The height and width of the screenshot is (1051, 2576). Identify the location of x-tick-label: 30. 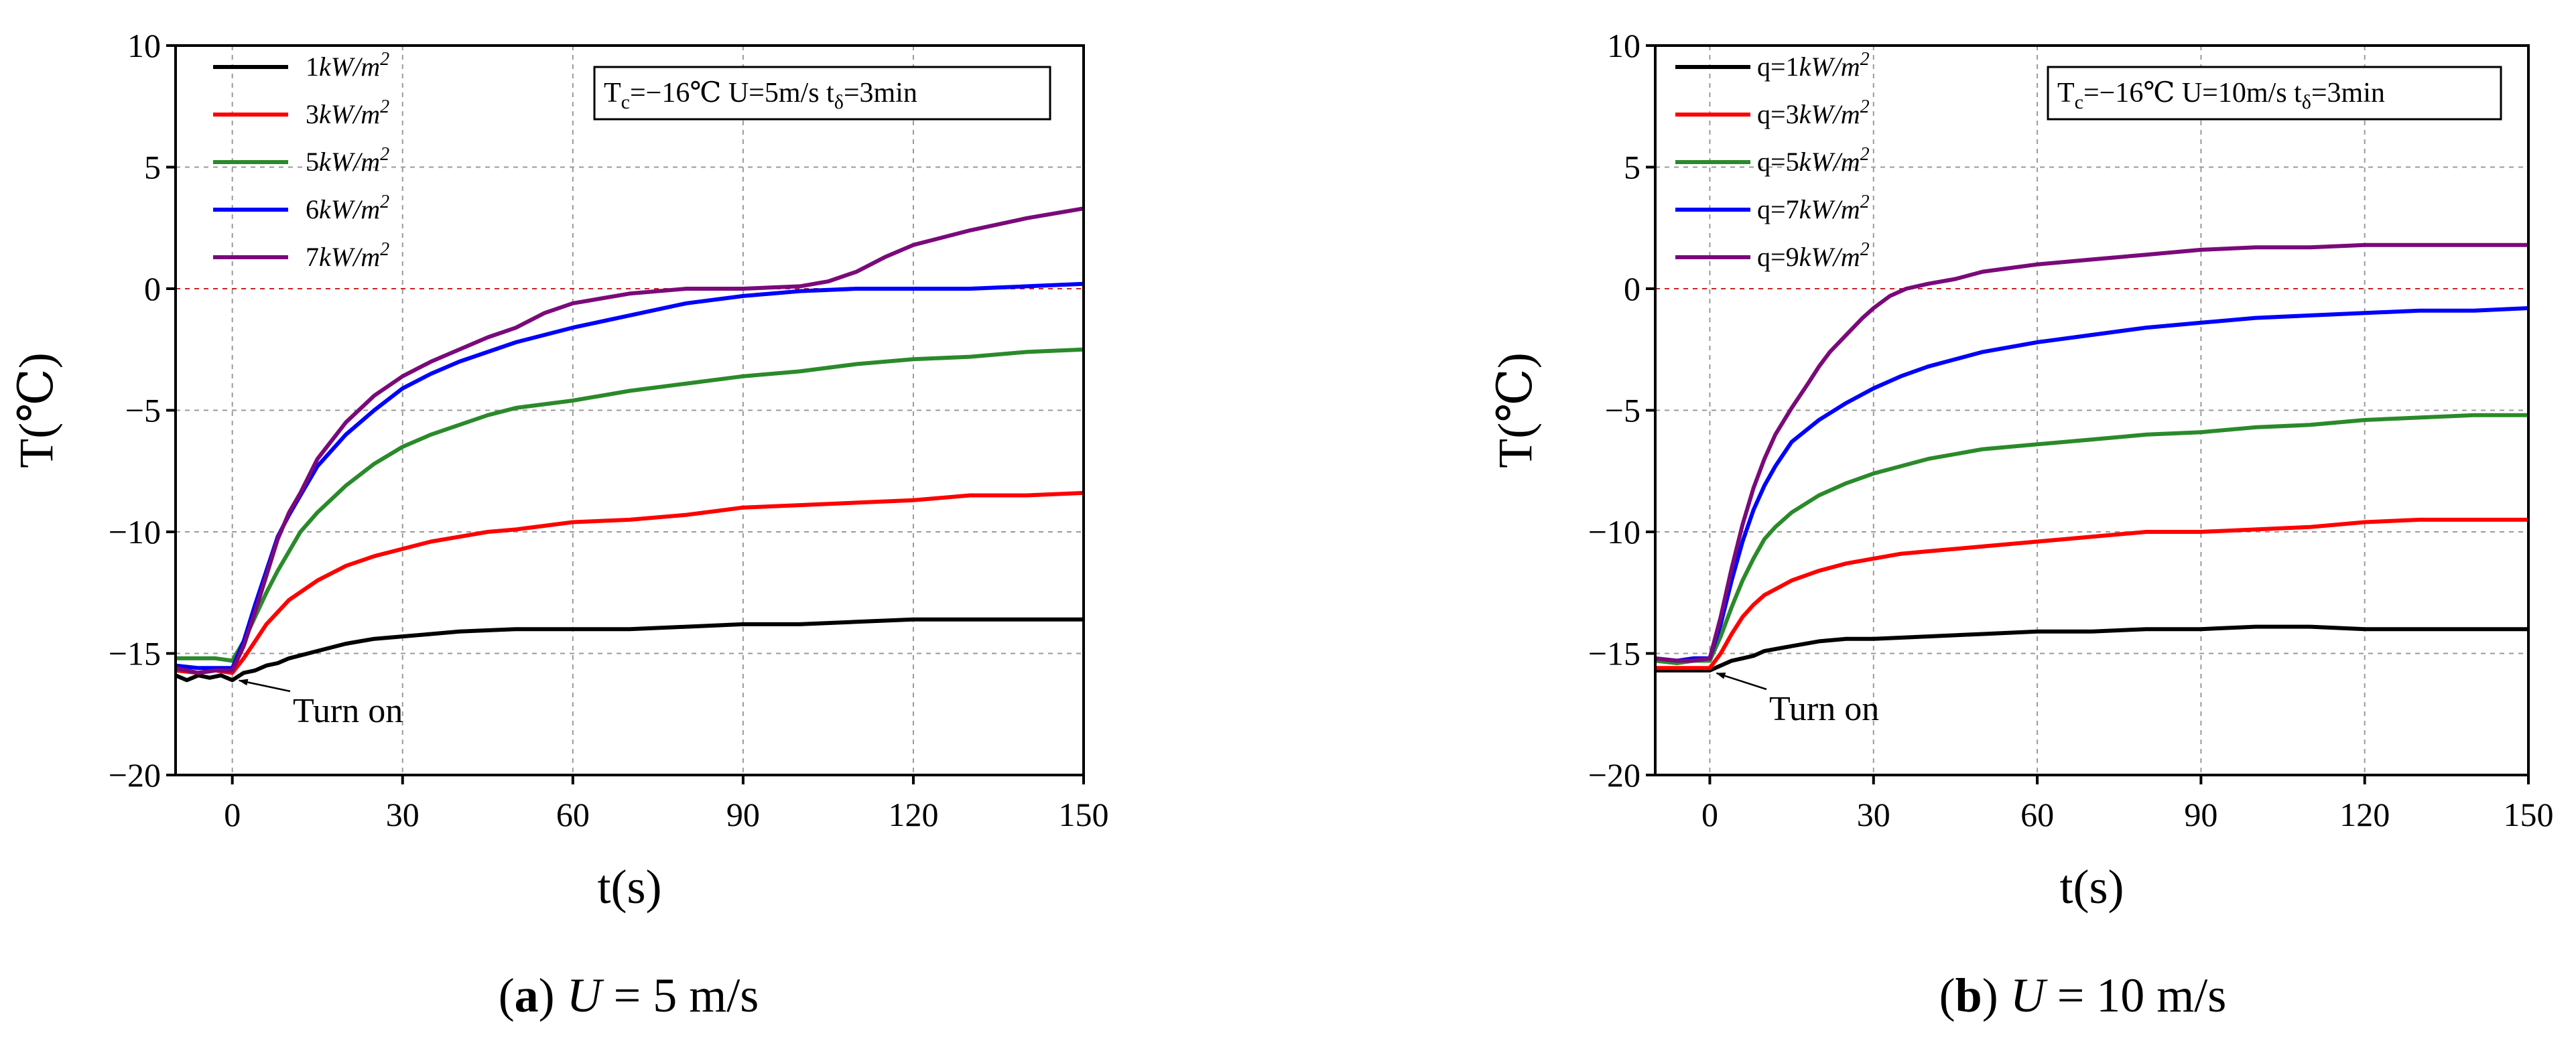
(403, 815).